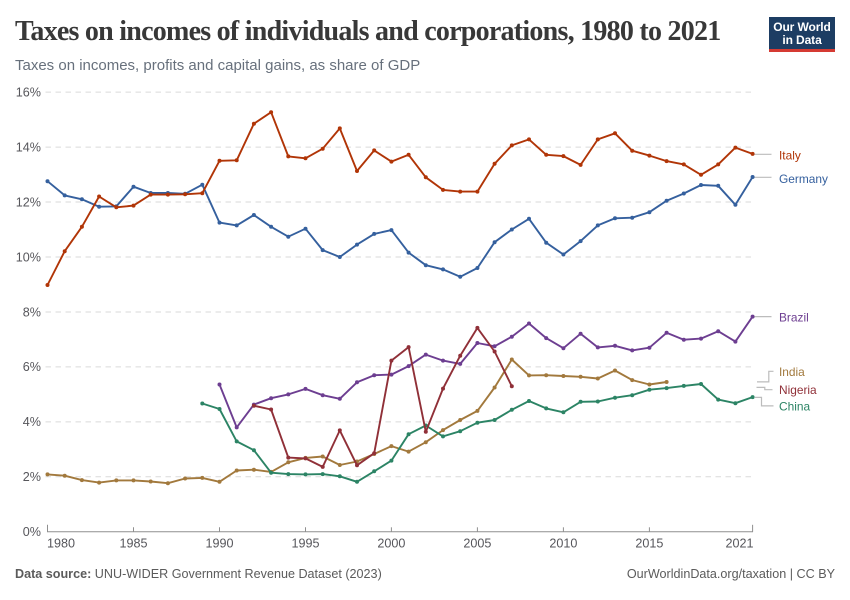 The width and height of the screenshot is (850, 600). I want to click on svg-text: 2021, so click(739, 544).